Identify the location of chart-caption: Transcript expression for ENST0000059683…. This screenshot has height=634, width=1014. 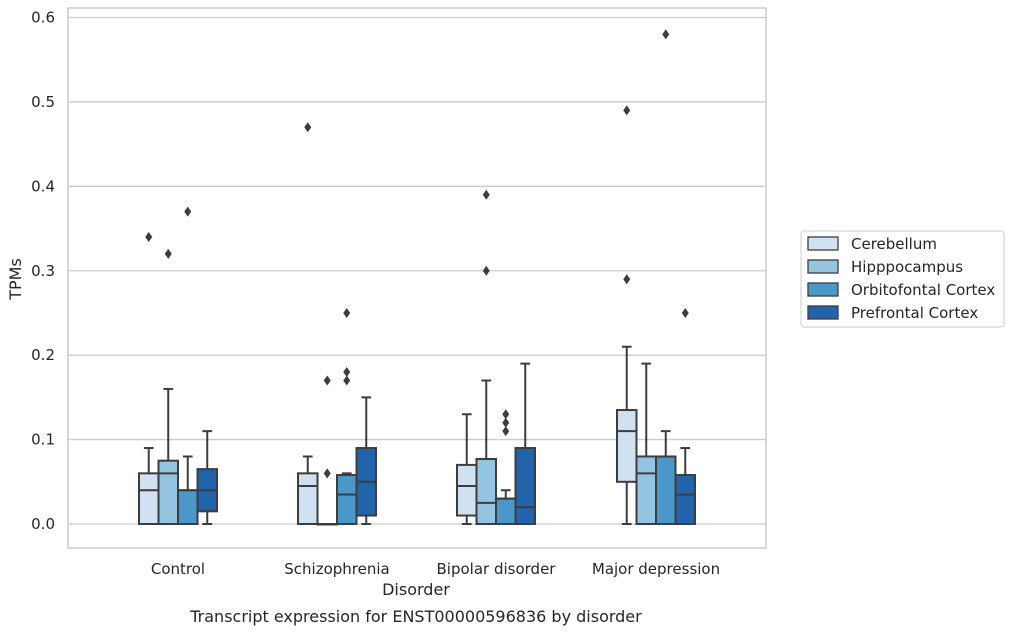
(415, 616).